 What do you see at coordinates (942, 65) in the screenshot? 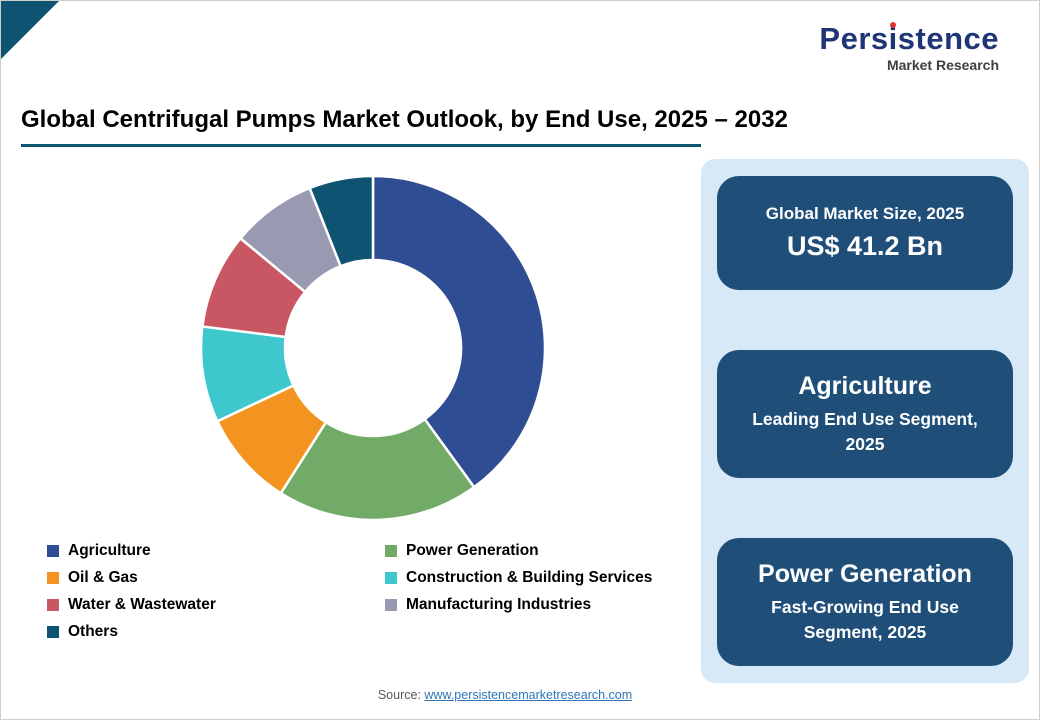
I see `brand-subtitle: Market Research` at bounding box center [942, 65].